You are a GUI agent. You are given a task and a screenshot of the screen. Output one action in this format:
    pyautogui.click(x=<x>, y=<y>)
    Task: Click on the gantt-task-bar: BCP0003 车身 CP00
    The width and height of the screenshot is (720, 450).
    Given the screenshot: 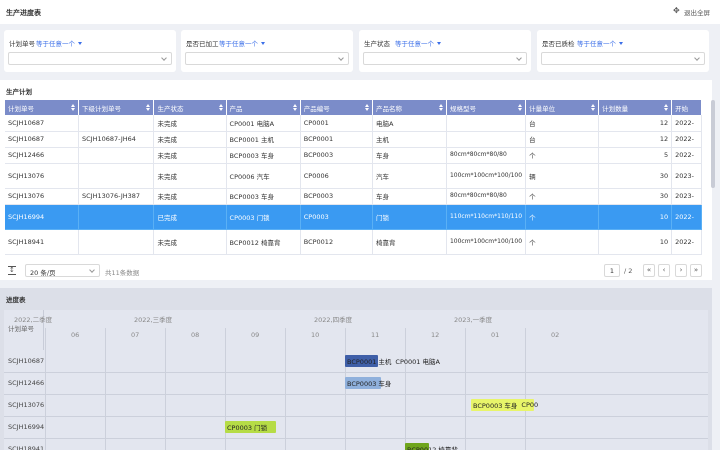 What is the action you would take?
    pyautogui.click(x=504, y=405)
    